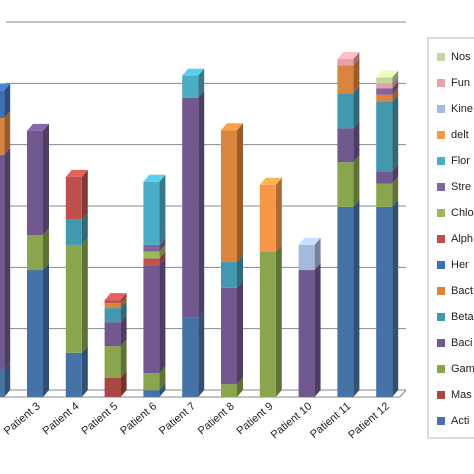 The width and height of the screenshot is (474, 474). Describe the element at coordinates (450, 238) in the screenshot. I see `legend-box` at that location.